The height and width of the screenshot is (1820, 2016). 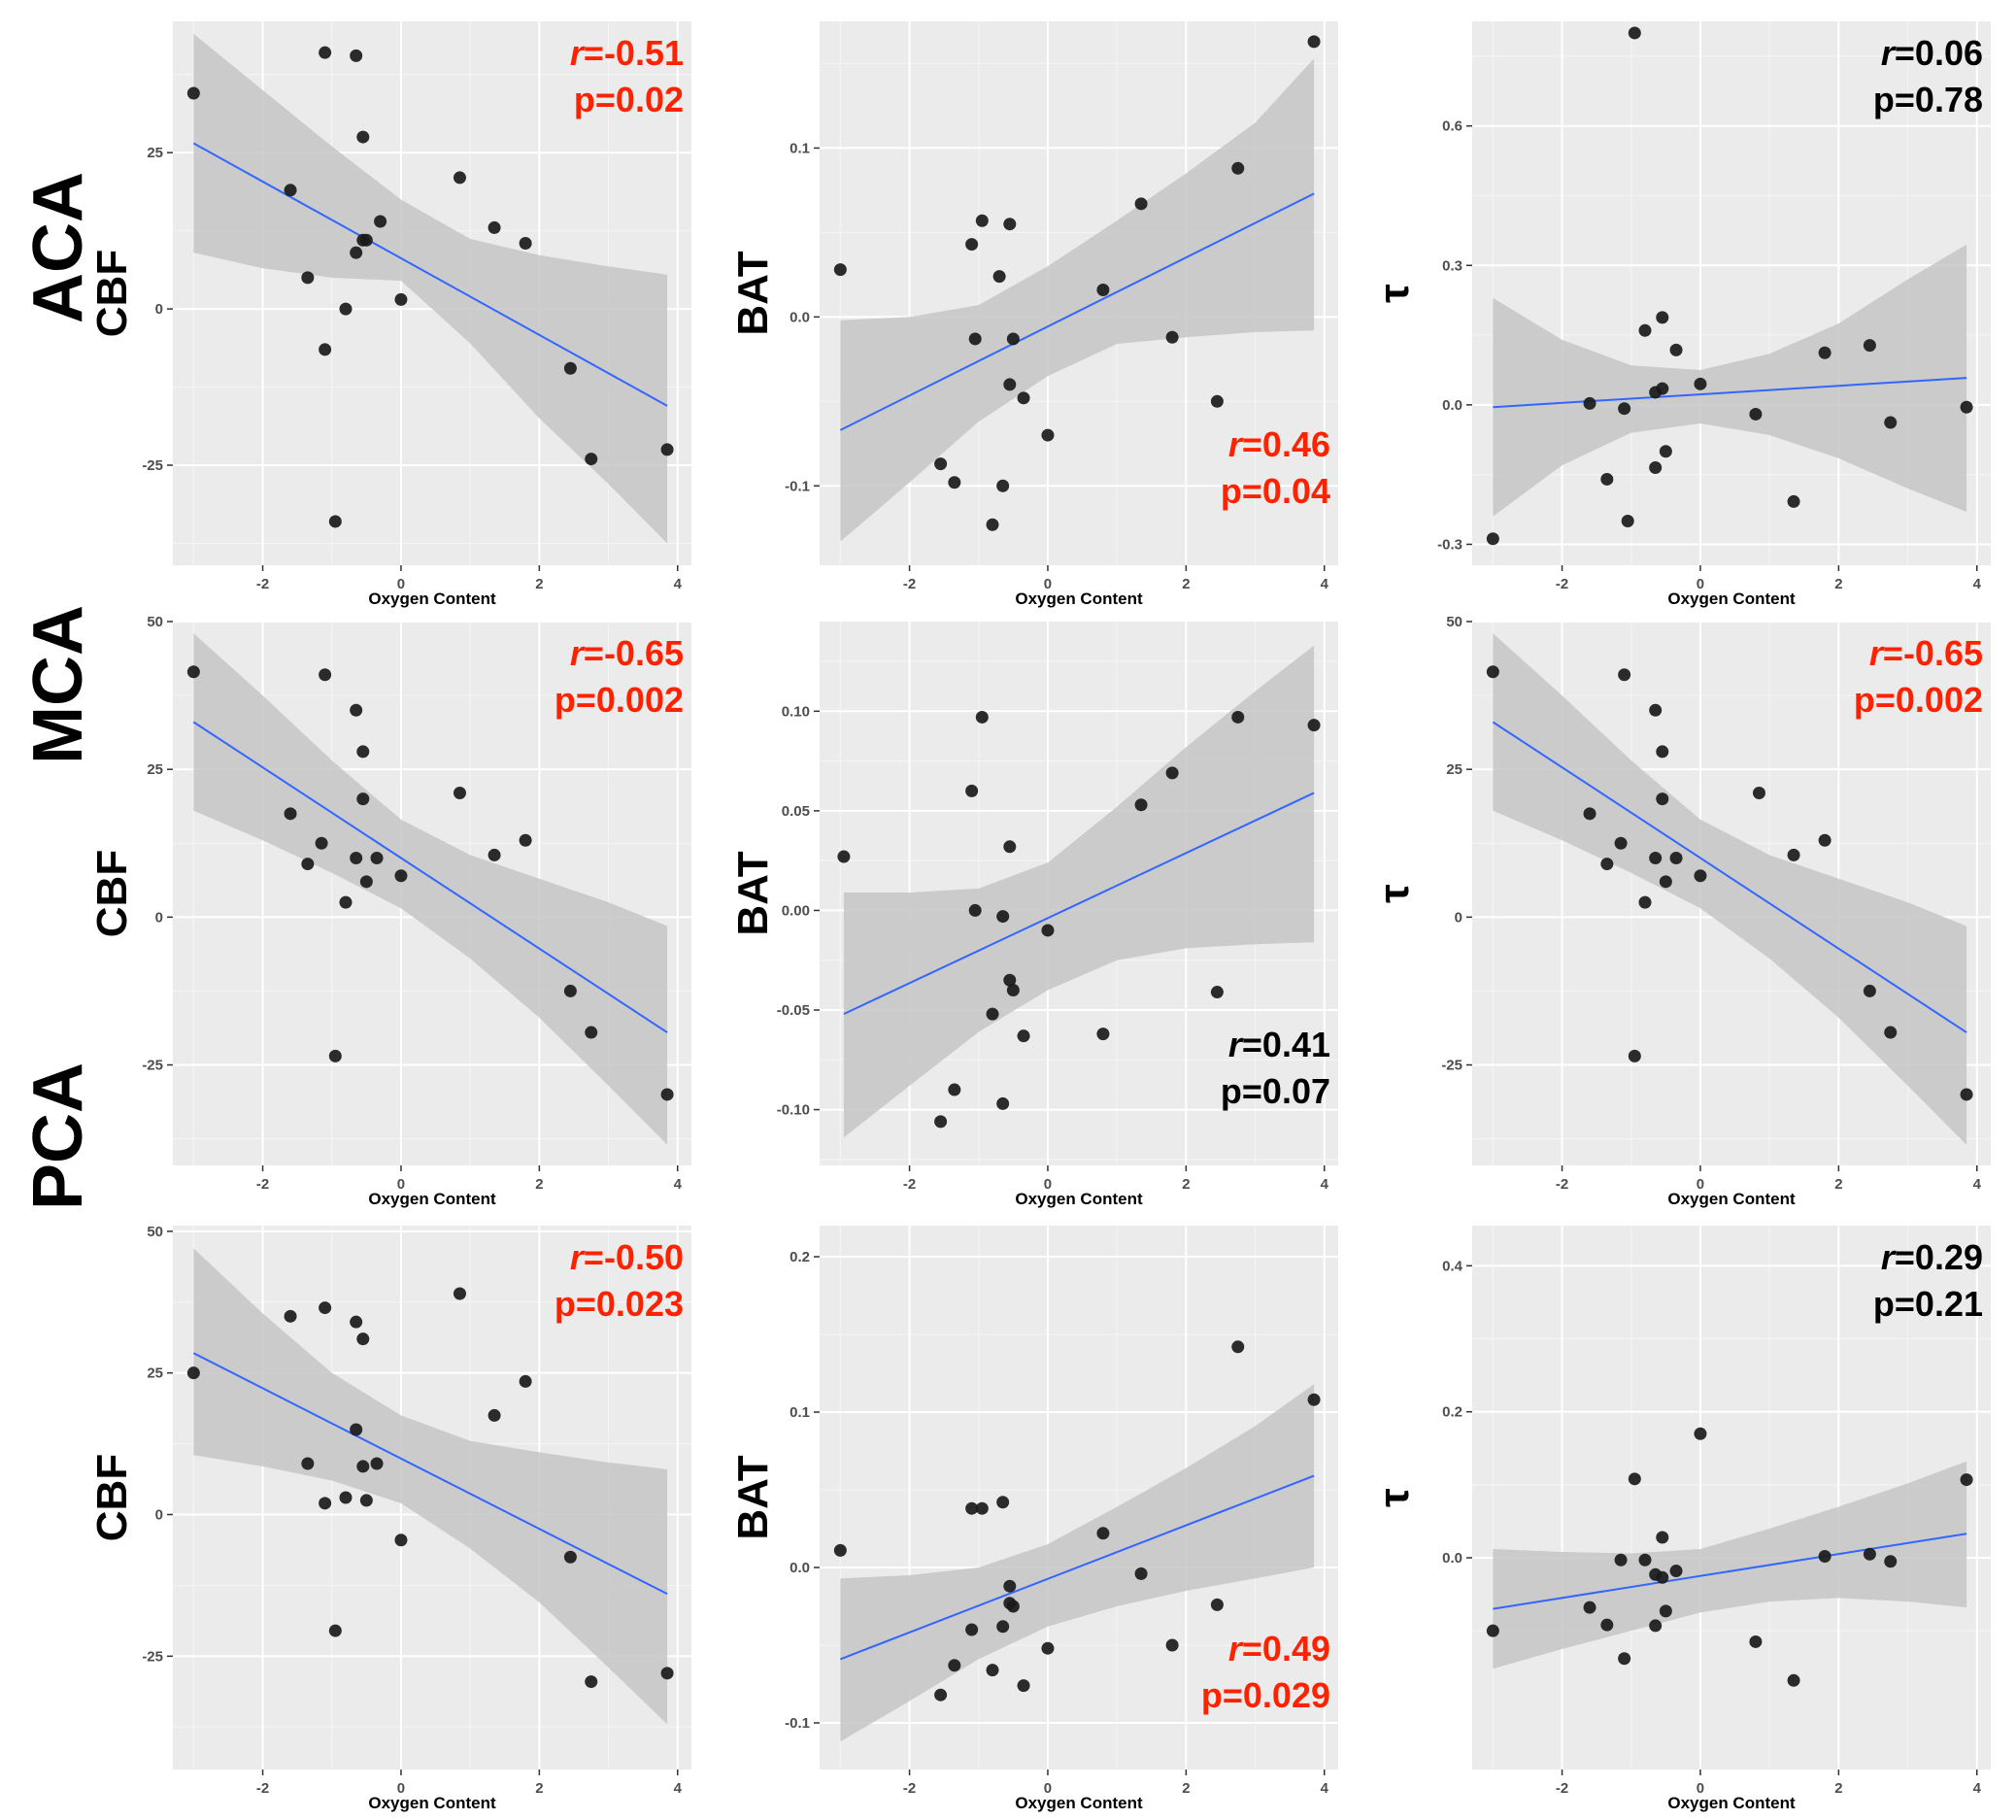 What do you see at coordinates (1926, 653) in the screenshot?
I see `r-annotation: r=-0.65` at bounding box center [1926, 653].